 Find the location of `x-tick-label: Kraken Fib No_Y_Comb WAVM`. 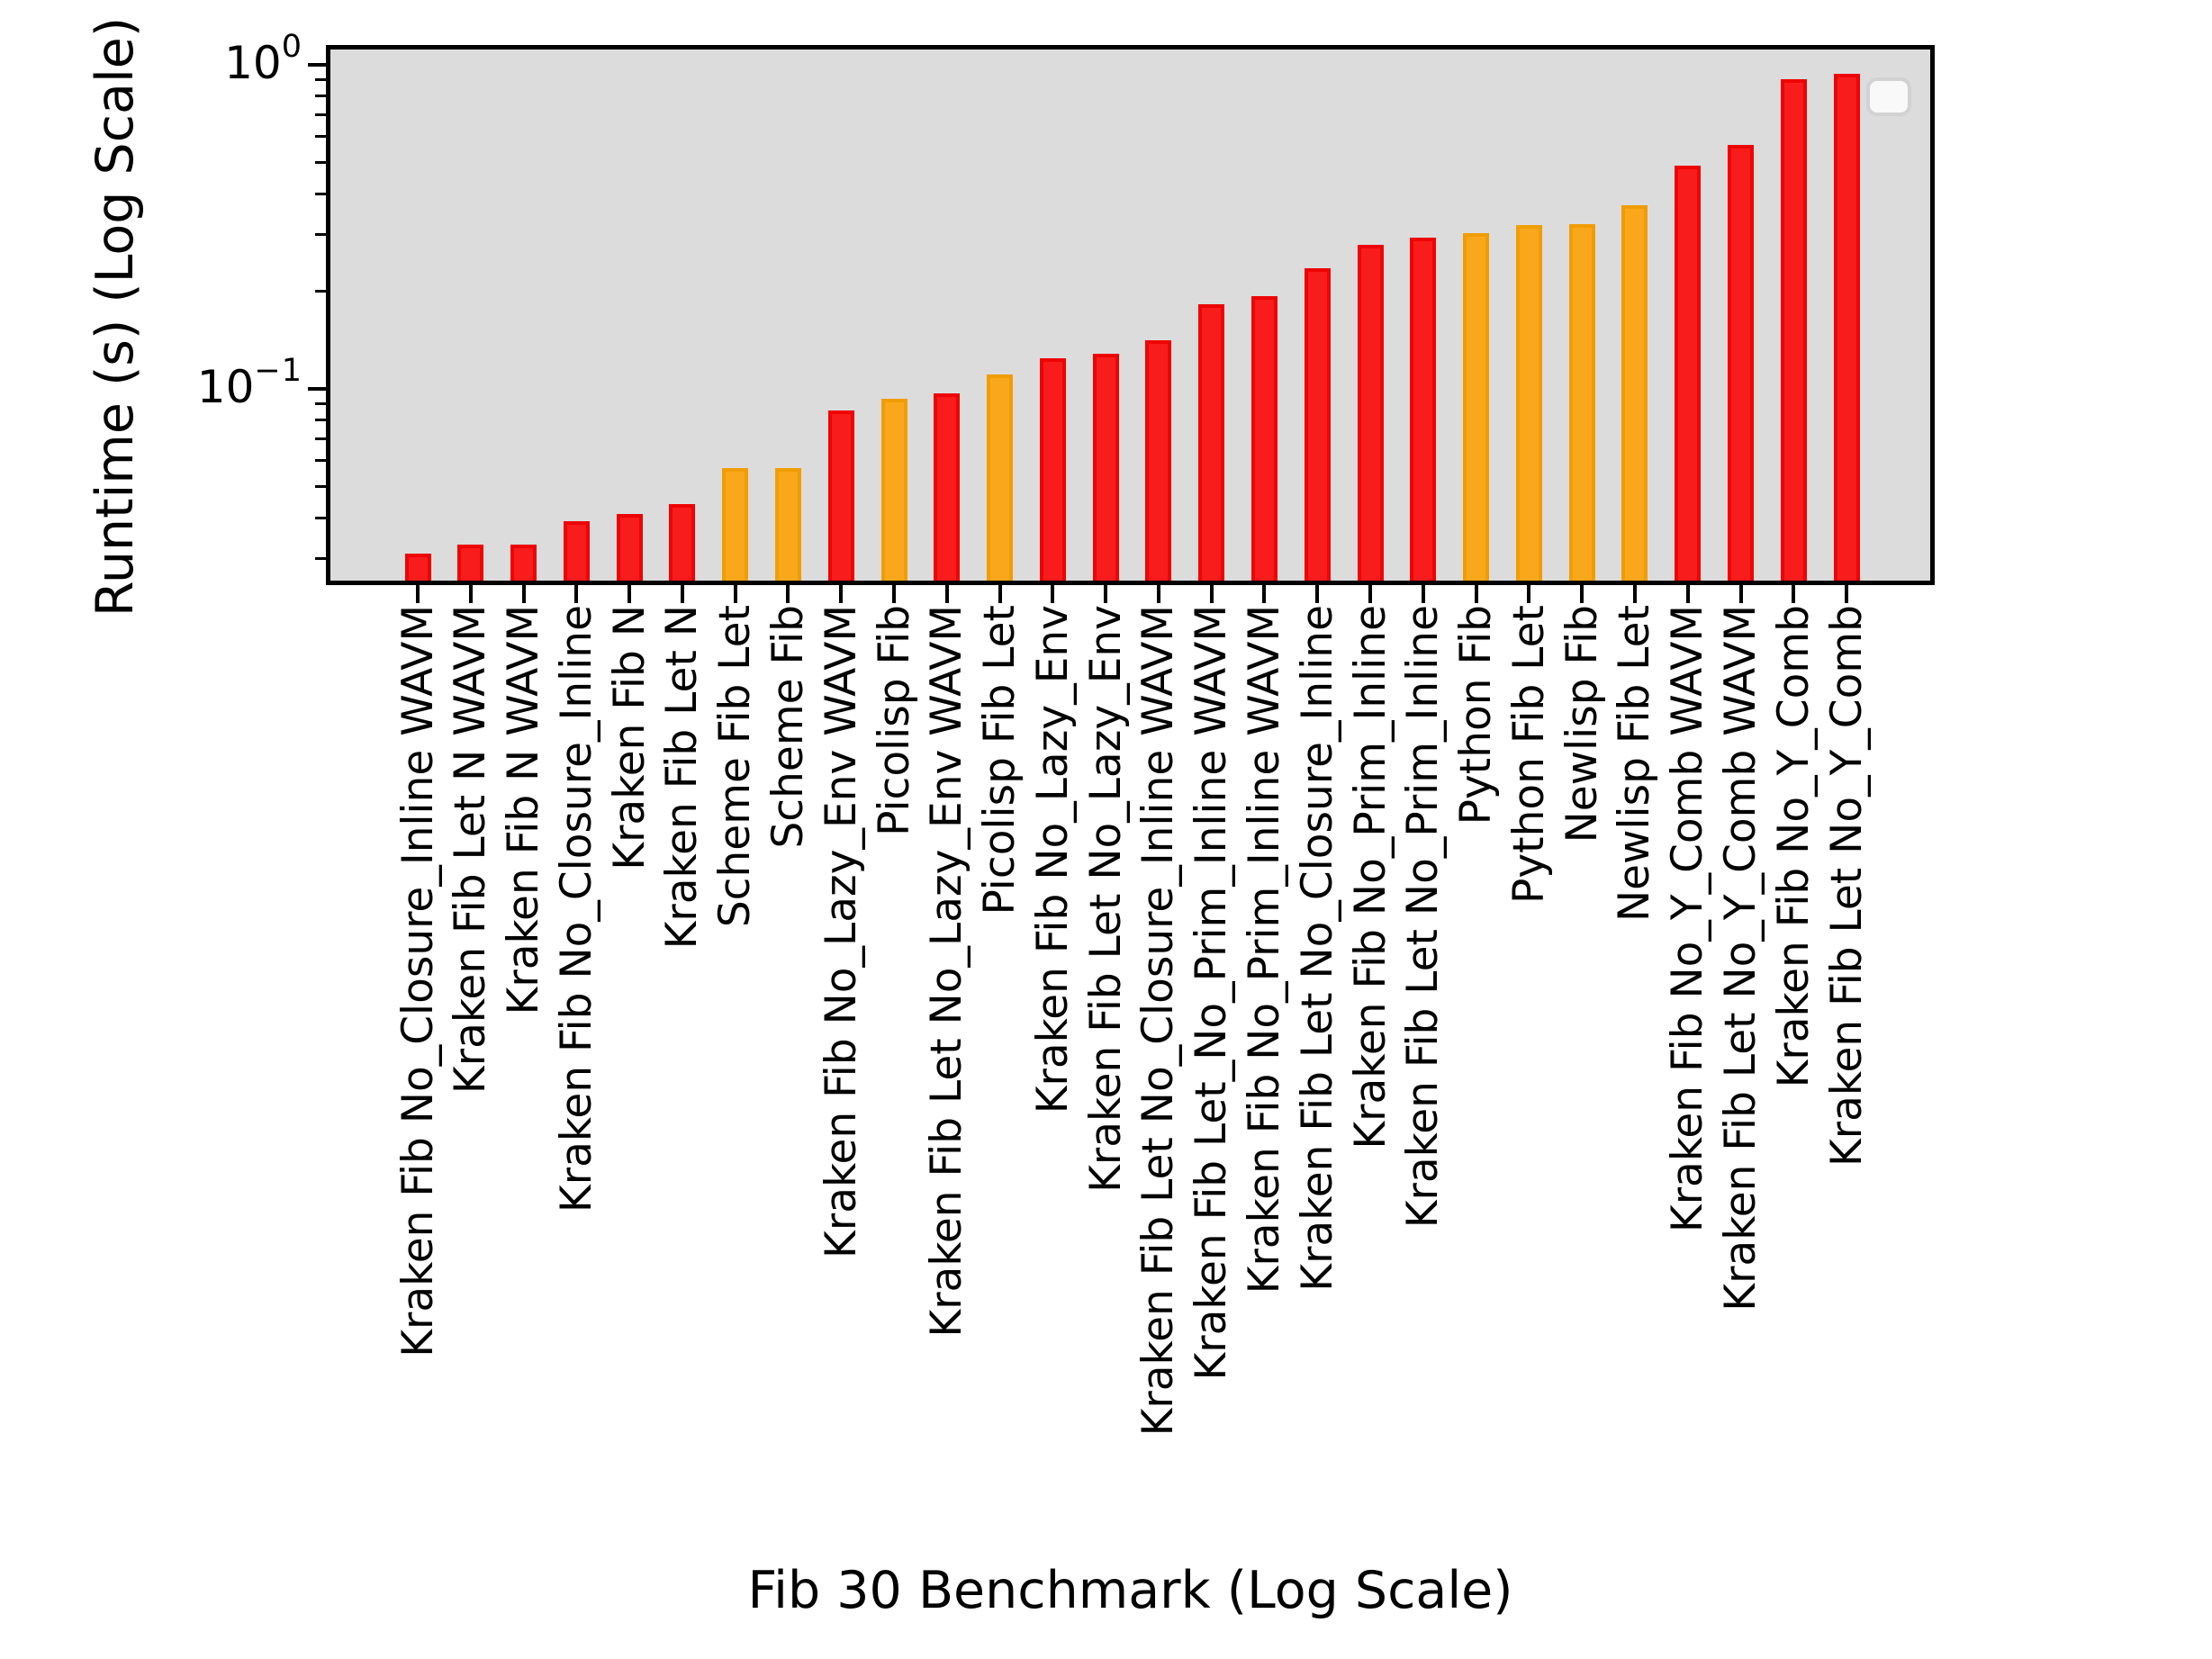

x-tick-label: Kraken Fib No_Y_Comb WAVM is located at coordinates (1688, 919).